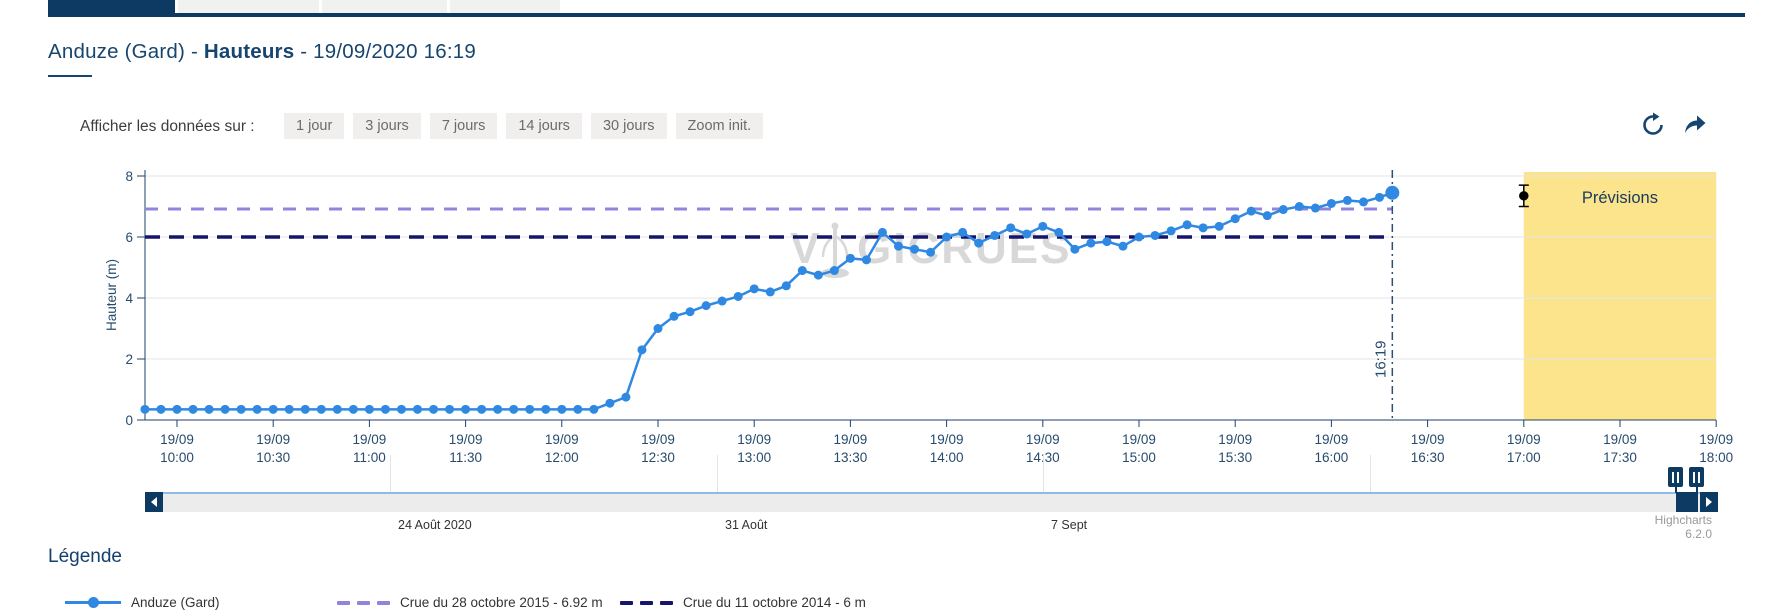 The height and width of the screenshot is (612, 1781). I want to click on svg-text: 18:00, so click(1716, 457).